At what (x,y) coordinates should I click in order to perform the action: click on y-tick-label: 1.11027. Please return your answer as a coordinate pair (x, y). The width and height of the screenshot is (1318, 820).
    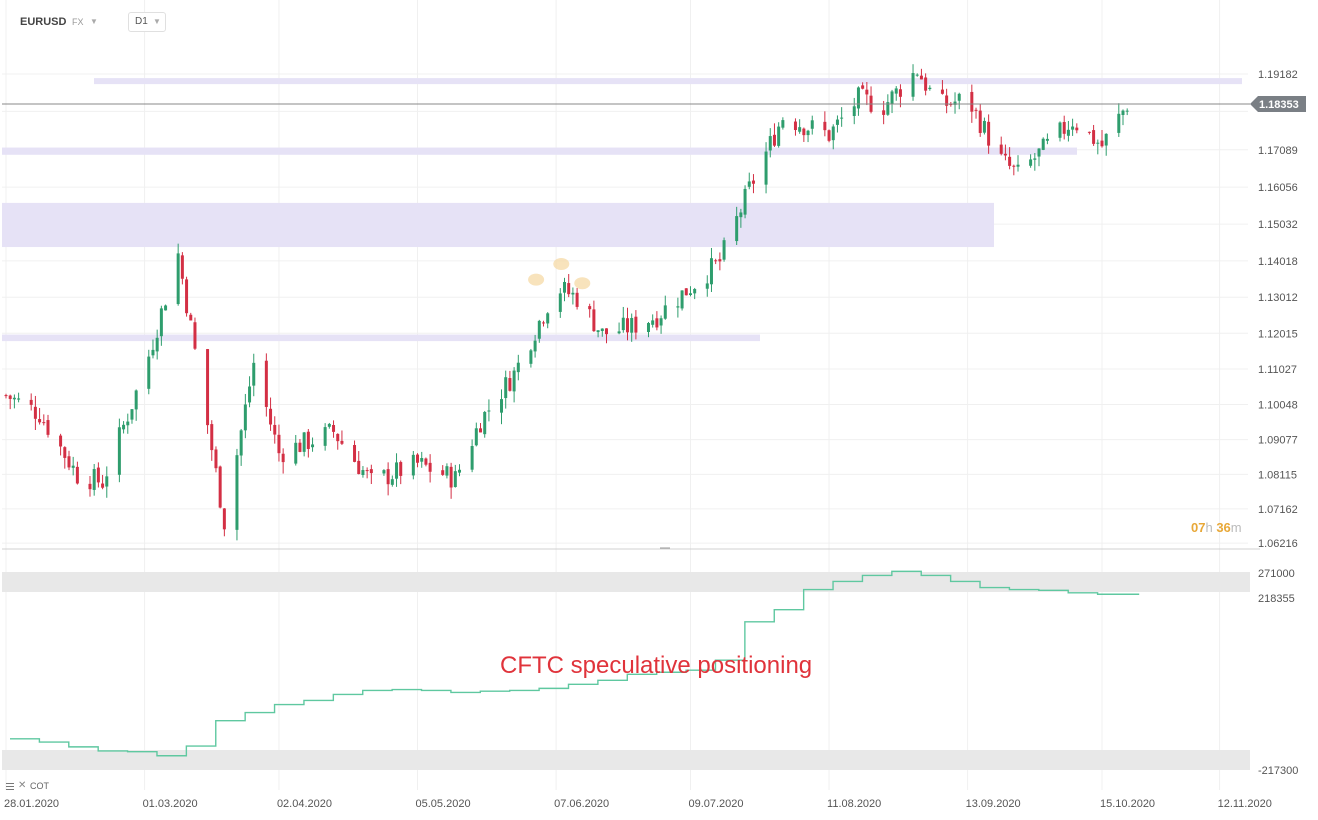
    Looking at the image, I should click on (1277, 370).